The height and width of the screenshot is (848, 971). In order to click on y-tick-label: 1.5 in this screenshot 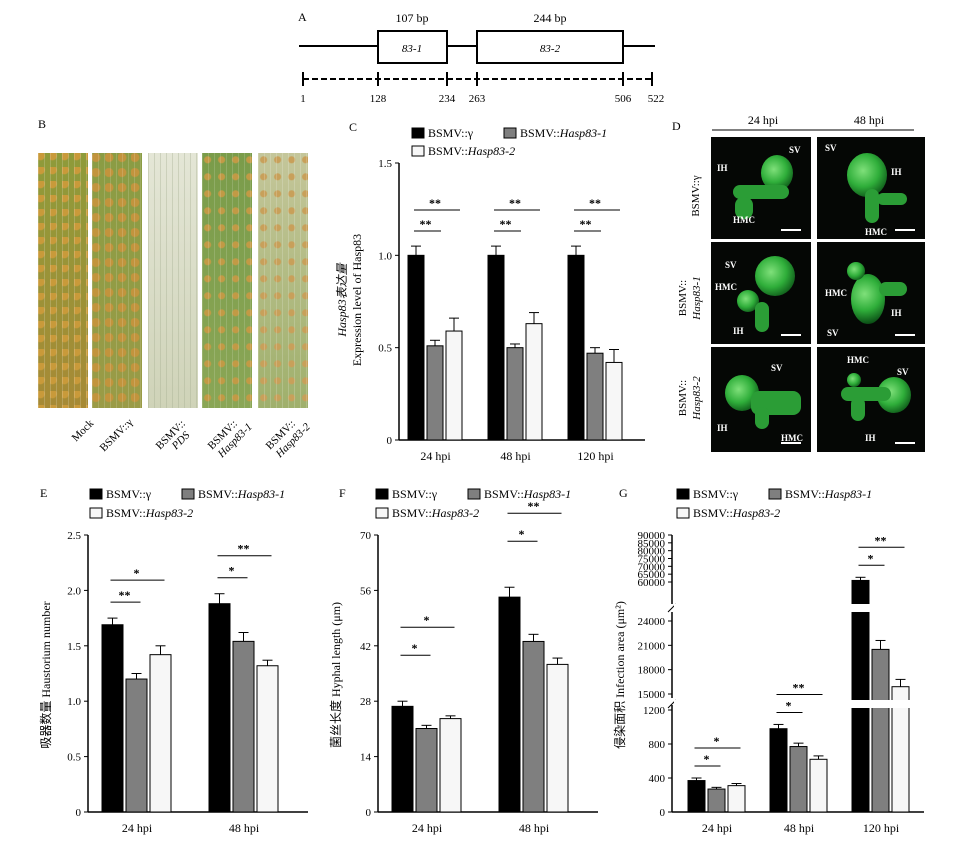, I will do `click(385, 164)`.